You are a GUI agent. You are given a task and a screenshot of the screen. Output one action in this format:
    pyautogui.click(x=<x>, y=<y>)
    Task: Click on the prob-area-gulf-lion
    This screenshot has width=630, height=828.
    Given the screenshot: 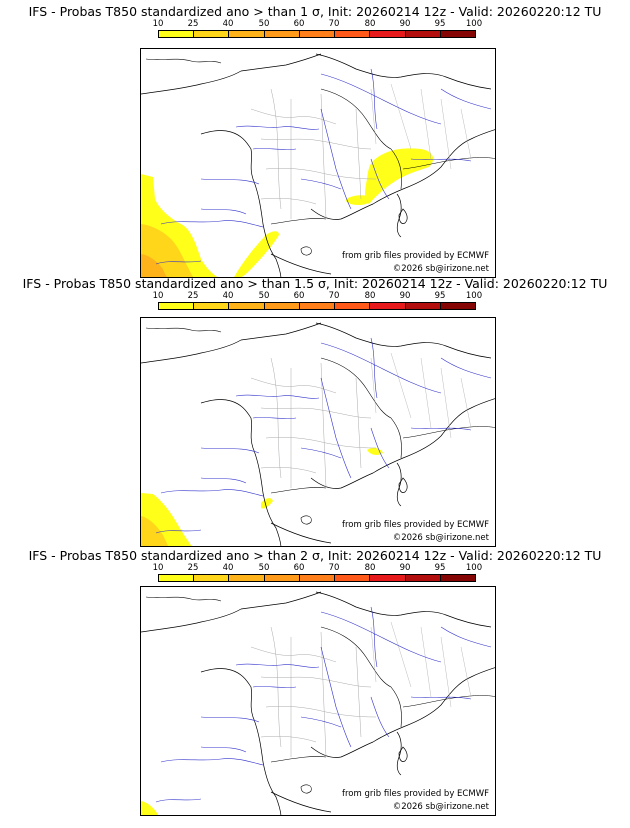 What is the action you would take?
    pyautogui.click(x=358, y=200)
    